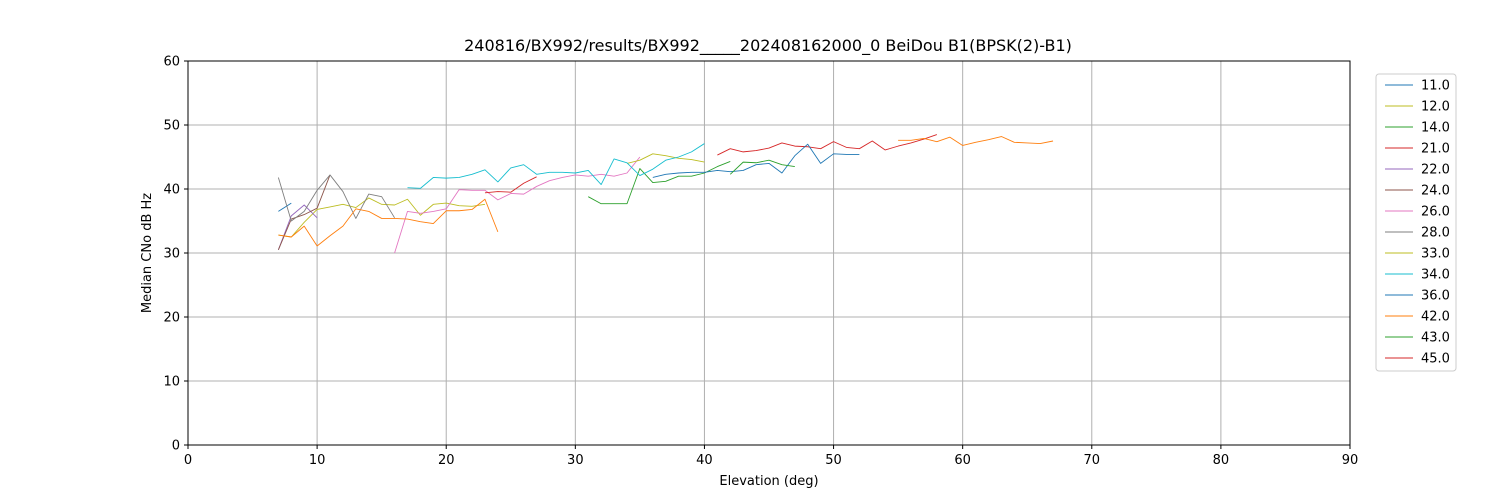  I want to click on x-axis: 0 10 20 30 40 50 60 70 80 90, so click(771, 456).